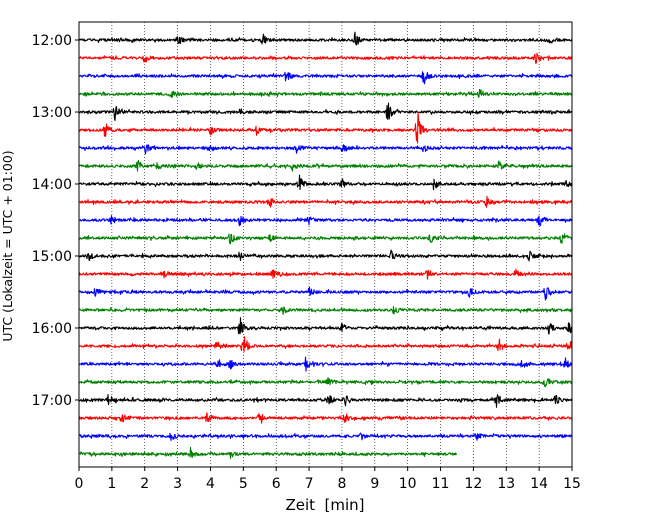  I want to click on y-axis-ticks: 12:00 13:00 14:00 15:00 16:00 17:00, so click(55, 221).